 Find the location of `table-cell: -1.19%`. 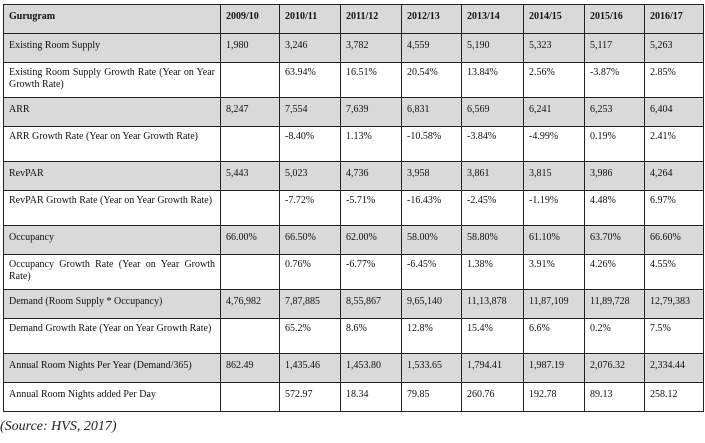

table-cell: -1.19% is located at coordinates (554, 208).